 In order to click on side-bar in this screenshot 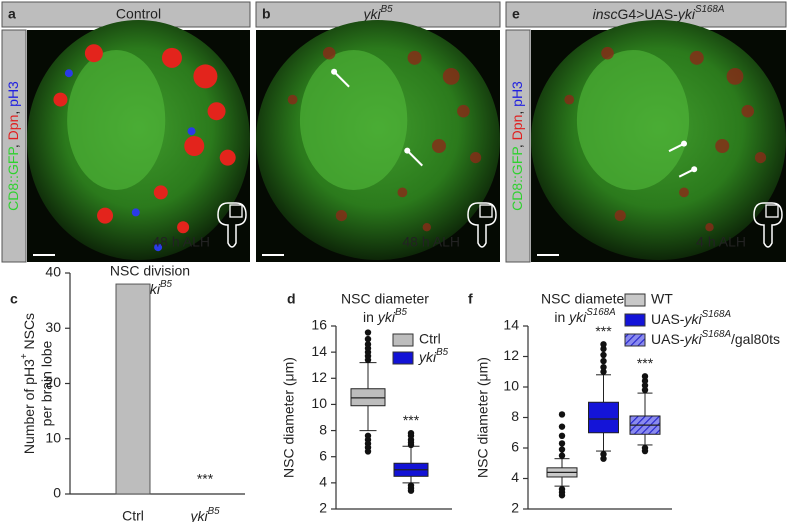, I will do `click(14, 146)`.